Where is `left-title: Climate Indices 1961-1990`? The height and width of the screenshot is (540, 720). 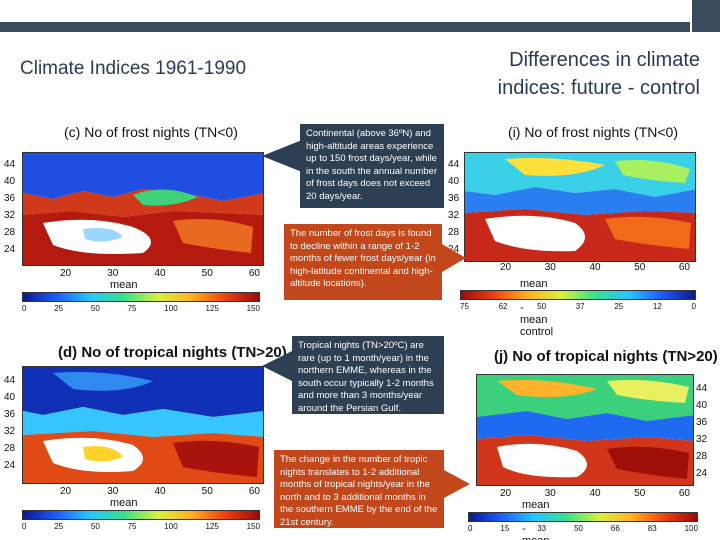
left-title: Climate Indices 1961-1990 is located at coordinates (133, 68).